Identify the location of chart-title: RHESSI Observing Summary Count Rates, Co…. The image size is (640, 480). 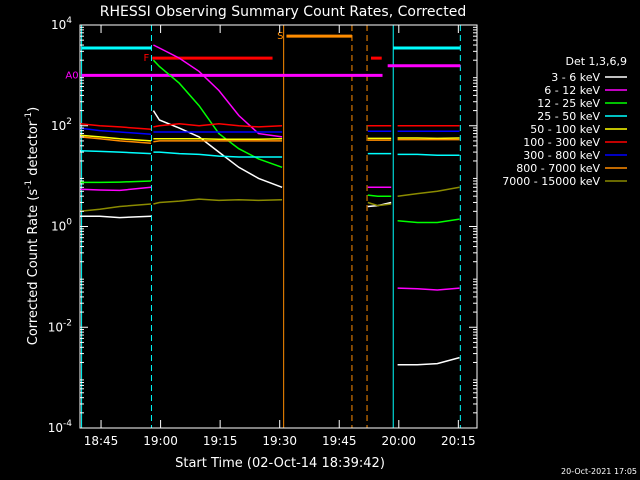
(283, 12).